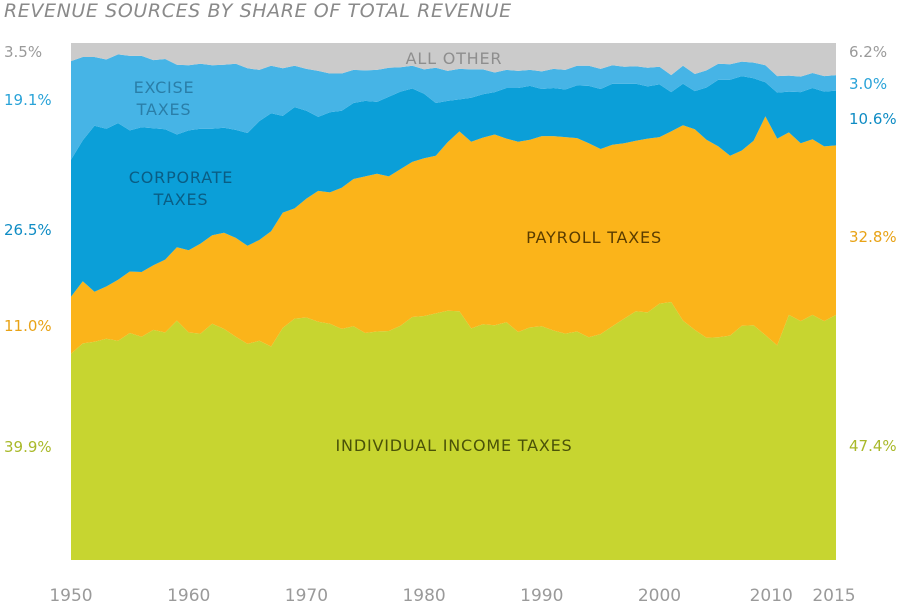  Describe the element at coordinates (873, 237) in the screenshot. I see `end-pct-payroll: 32.8%` at that location.